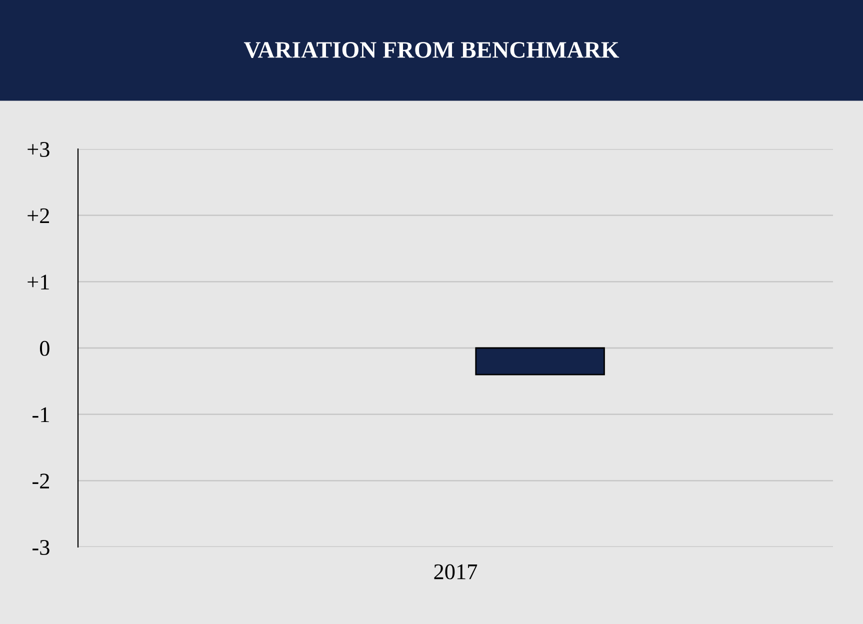 Image resolution: width=863 pixels, height=624 pixels. I want to click on x-tick-label: 2017, so click(456, 572).